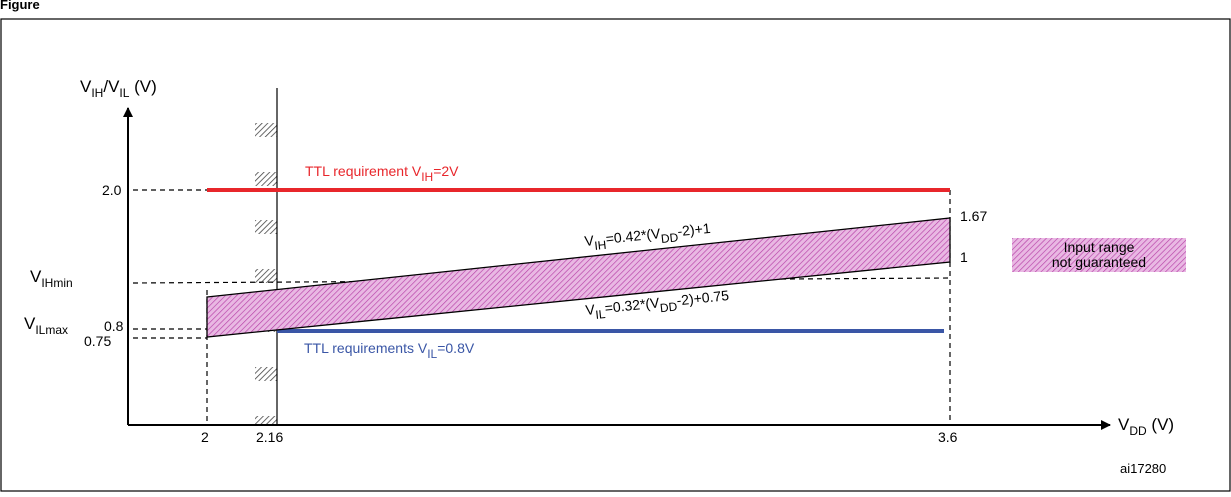 Image resolution: width=1231 pixels, height=497 pixels. I want to click on y-axis-label: VIH/VIL (V), so click(118, 88).